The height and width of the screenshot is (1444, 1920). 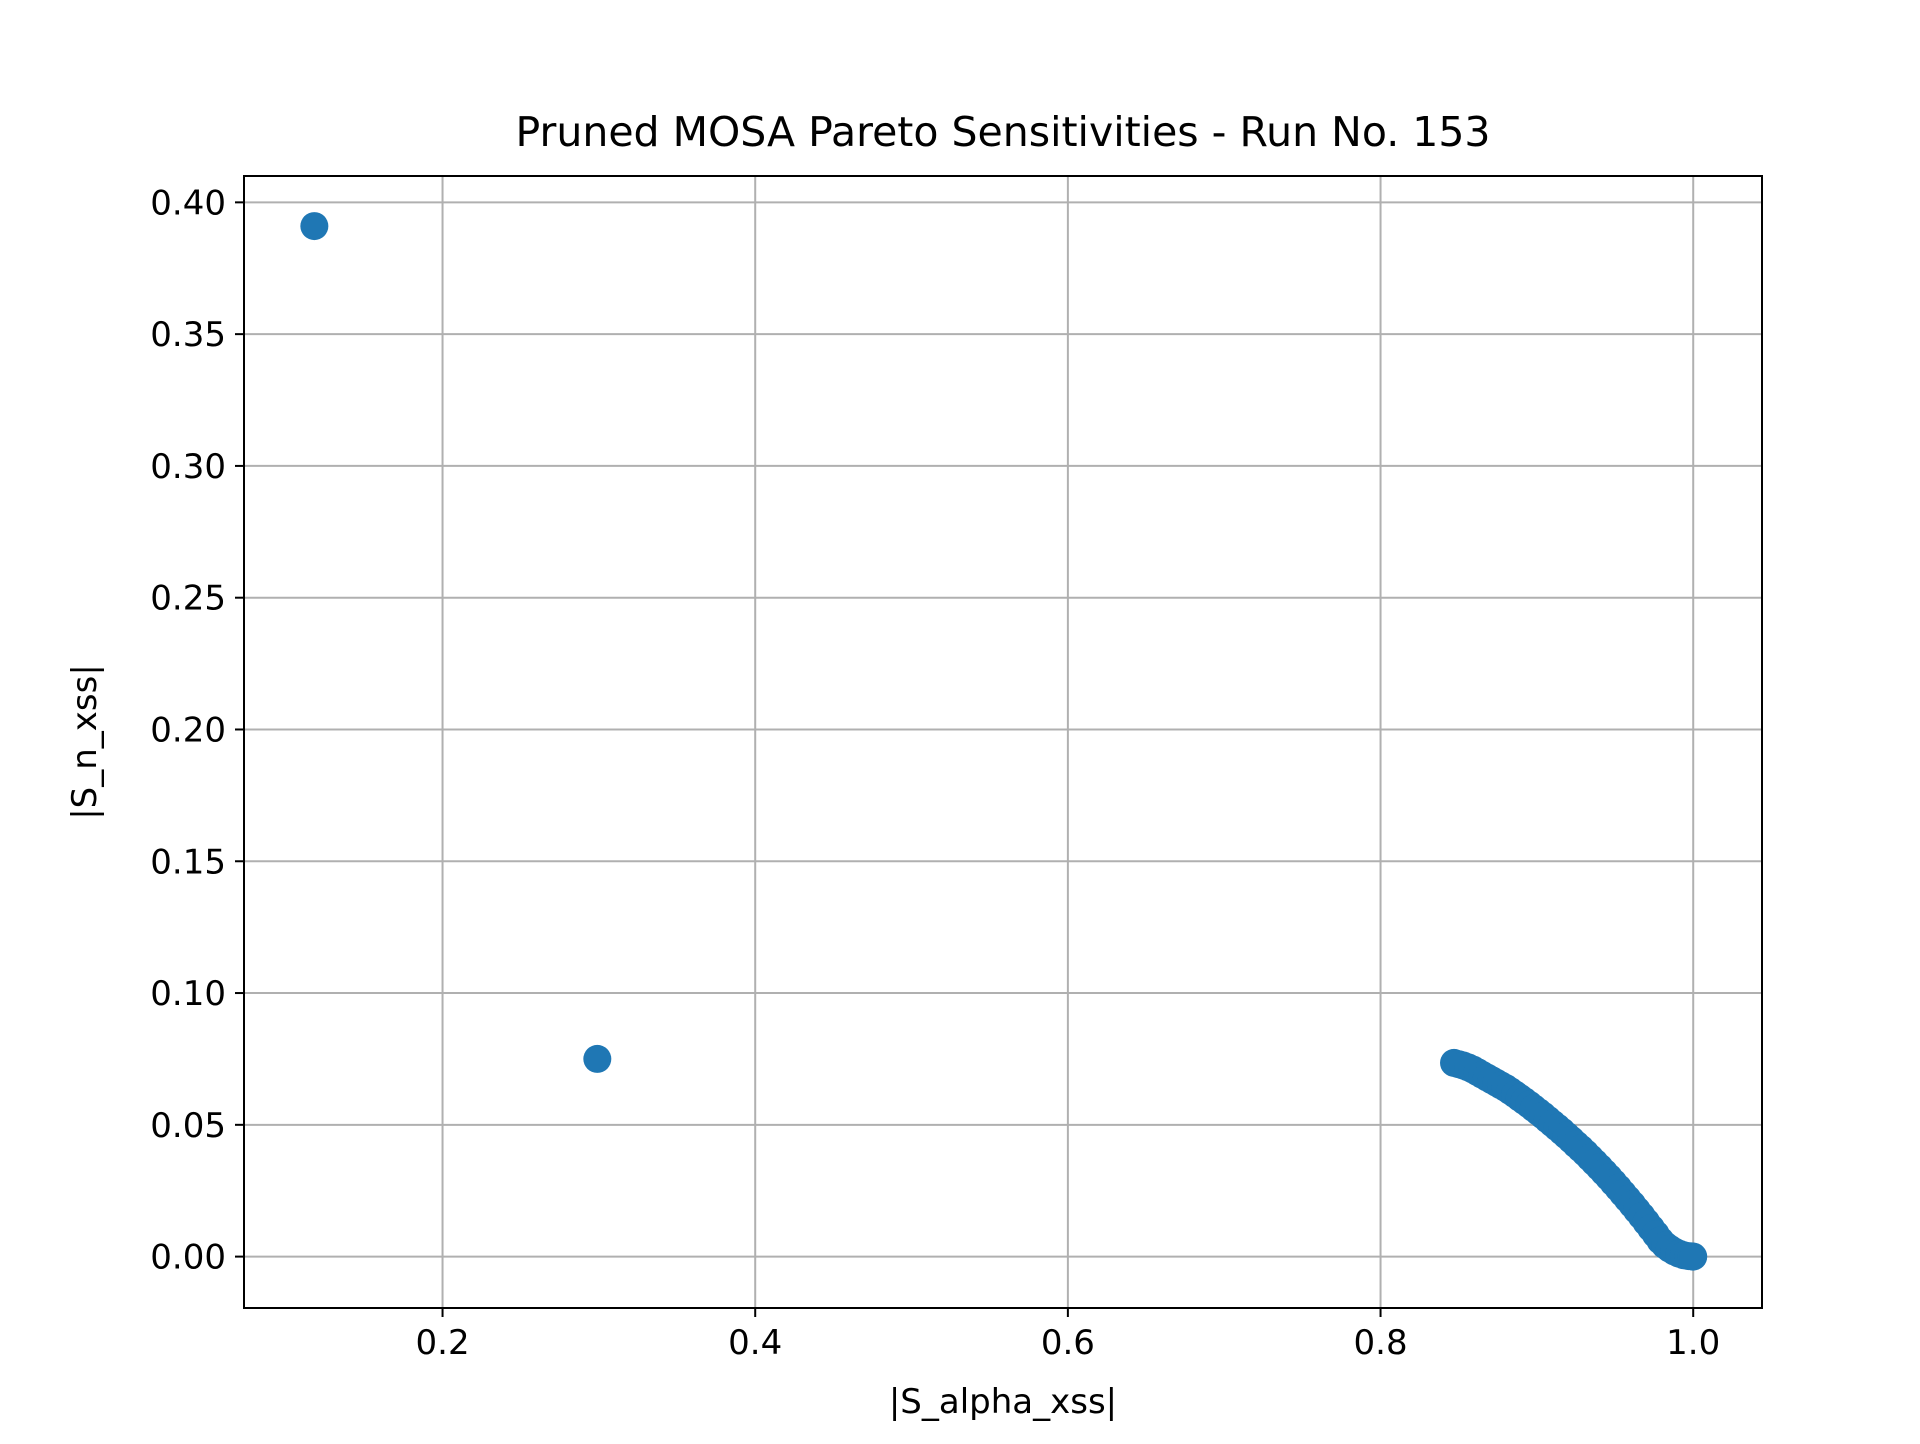 What do you see at coordinates (188, 467) in the screenshot?
I see `y-tick-label: 0.30` at bounding box center [188, 467].